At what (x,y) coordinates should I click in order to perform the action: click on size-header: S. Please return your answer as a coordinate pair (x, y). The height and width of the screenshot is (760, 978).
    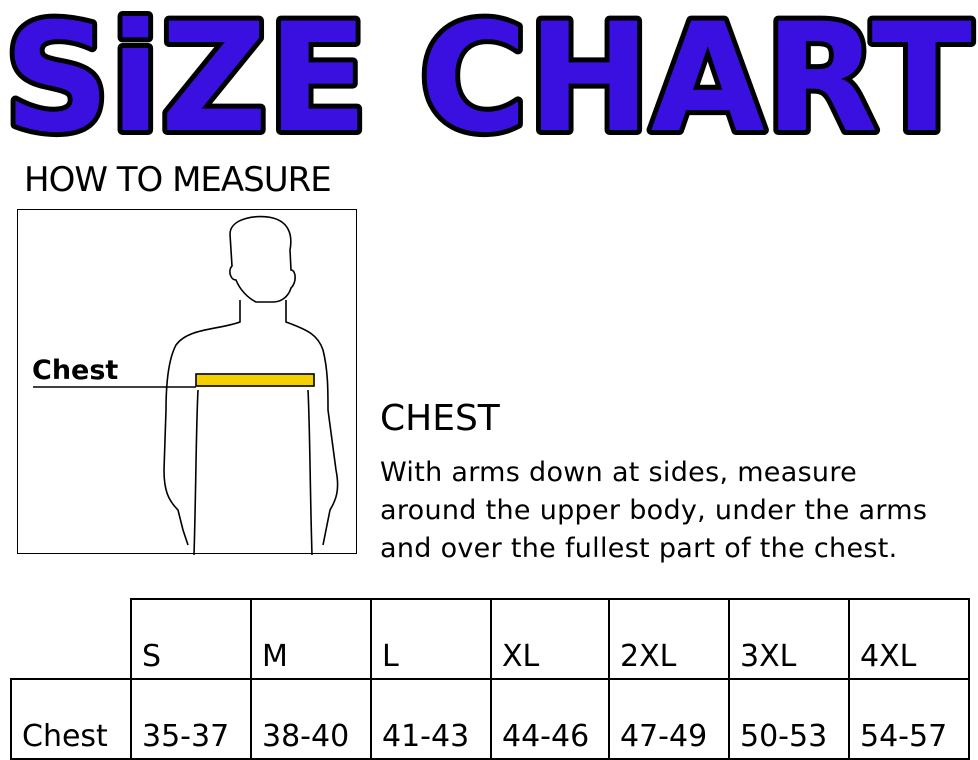
    Looking at the image, I should click on (191, 639).